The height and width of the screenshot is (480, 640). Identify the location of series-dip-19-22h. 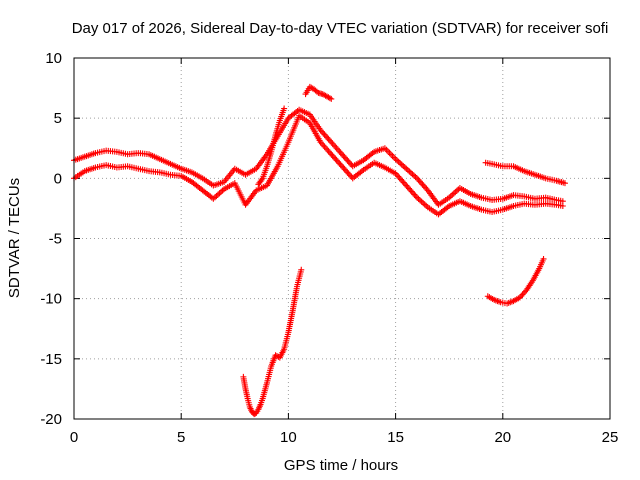
(515, 281).